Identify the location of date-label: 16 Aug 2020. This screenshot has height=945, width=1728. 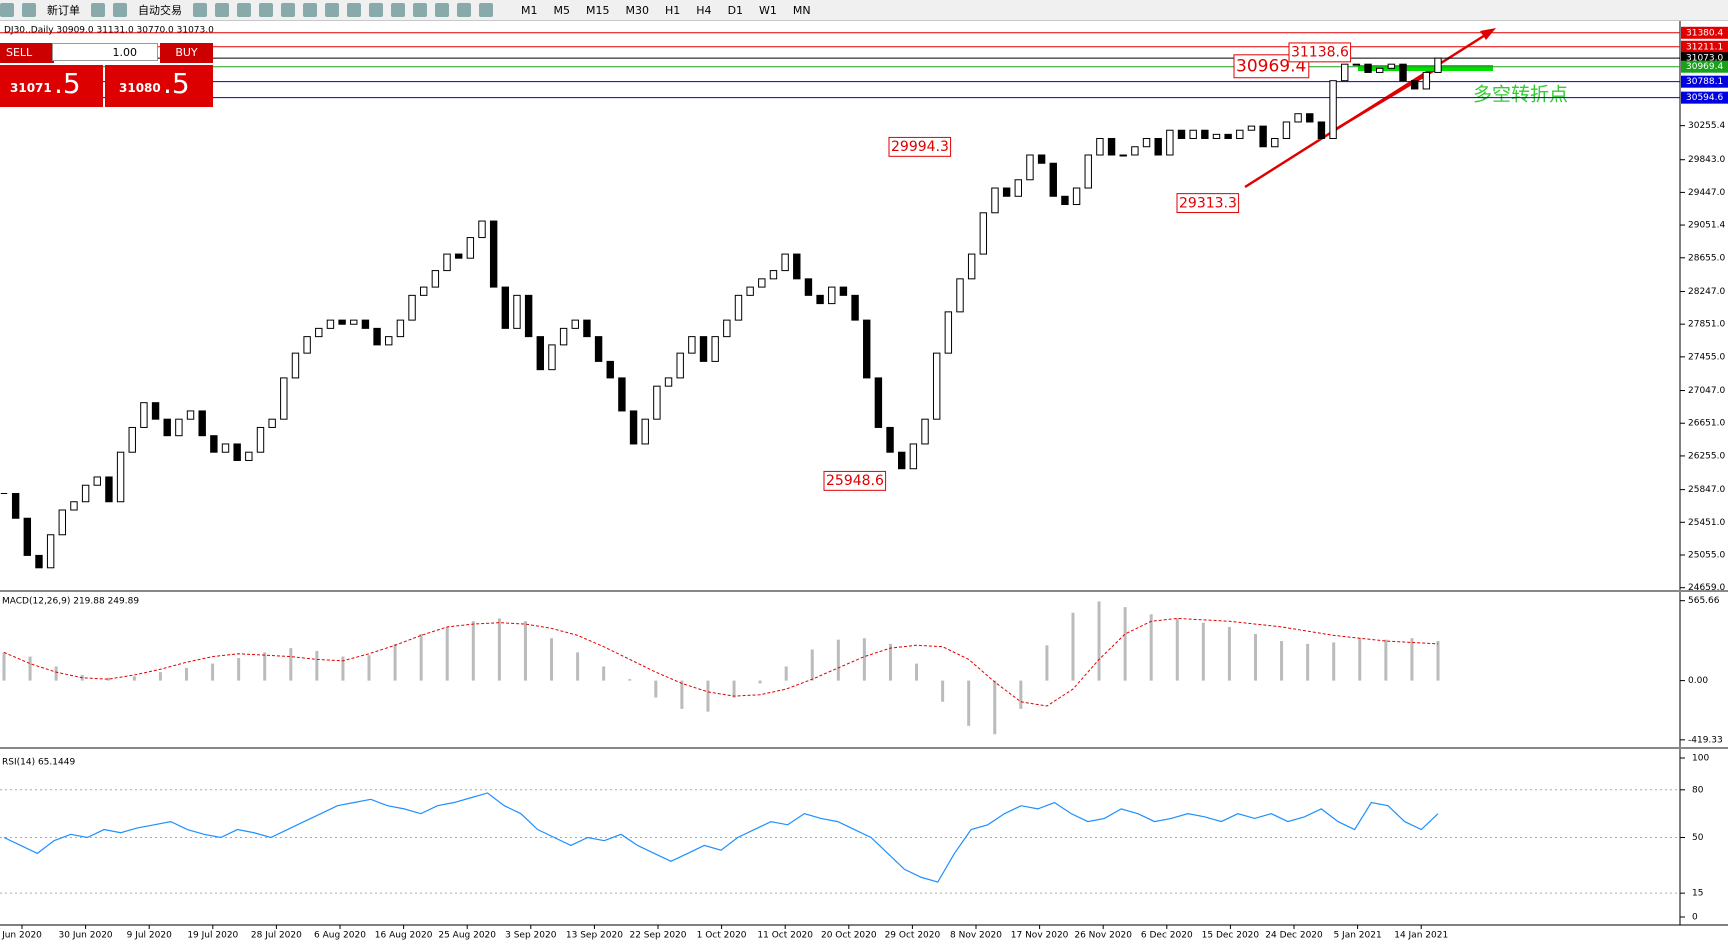
(404, 936).